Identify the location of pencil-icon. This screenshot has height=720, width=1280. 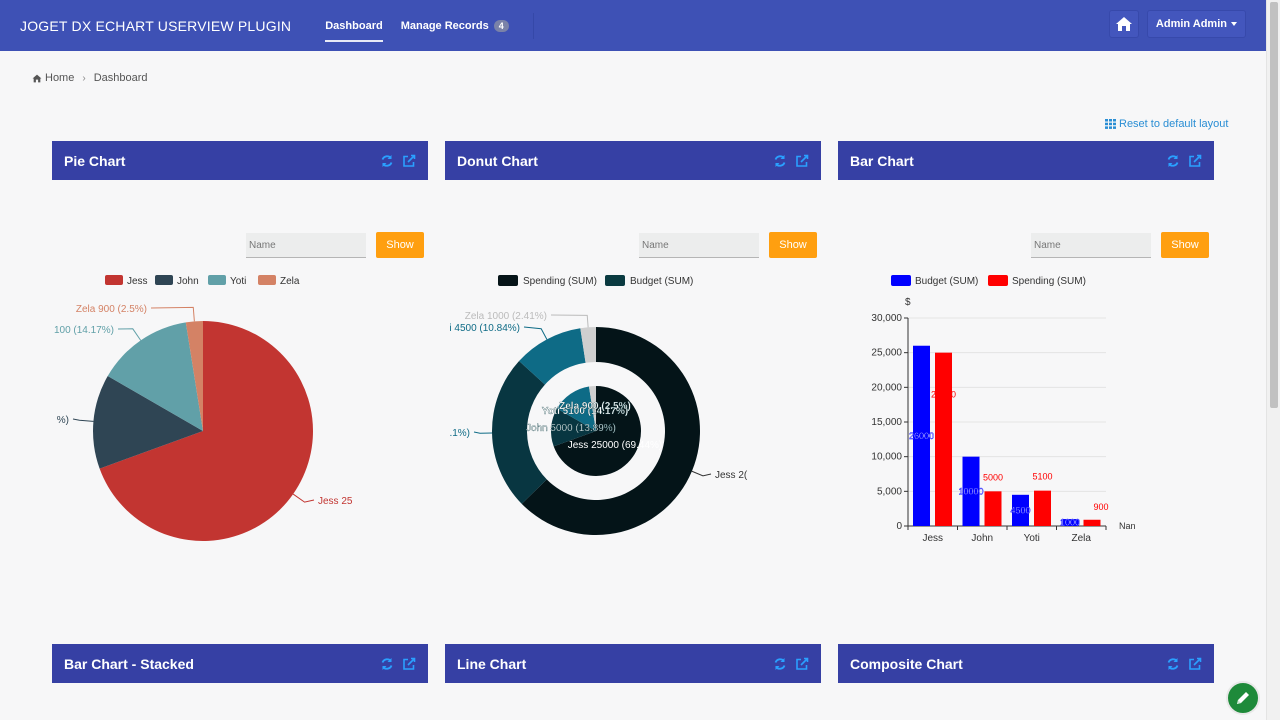
(1243, 698).